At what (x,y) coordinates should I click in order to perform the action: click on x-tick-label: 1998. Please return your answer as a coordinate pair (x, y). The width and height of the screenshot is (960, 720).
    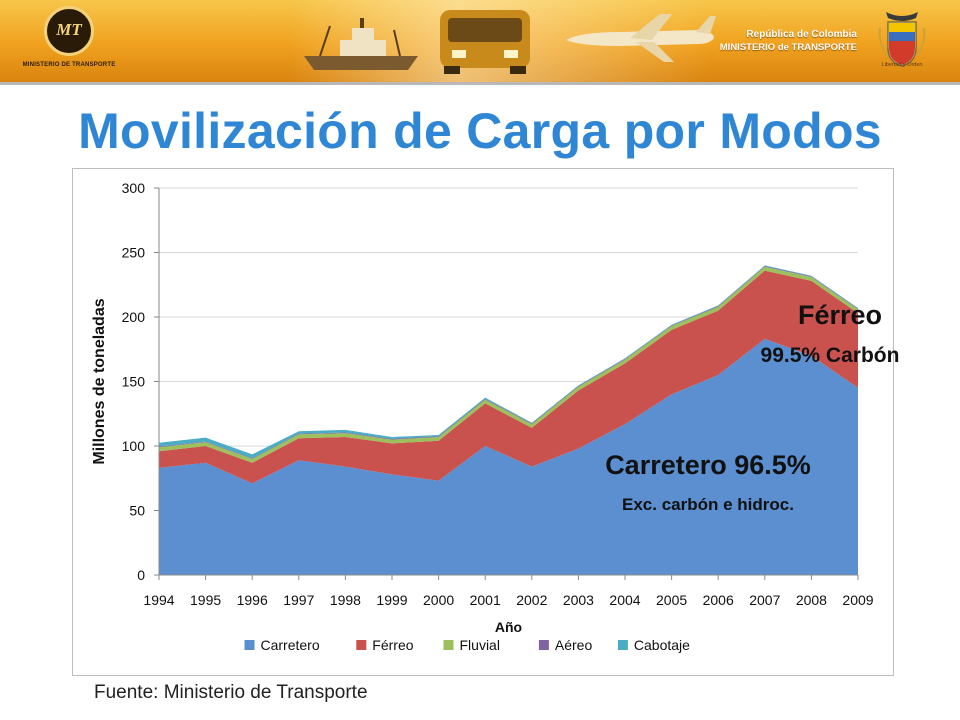
    Looking at the image, I should click on (345, 600).